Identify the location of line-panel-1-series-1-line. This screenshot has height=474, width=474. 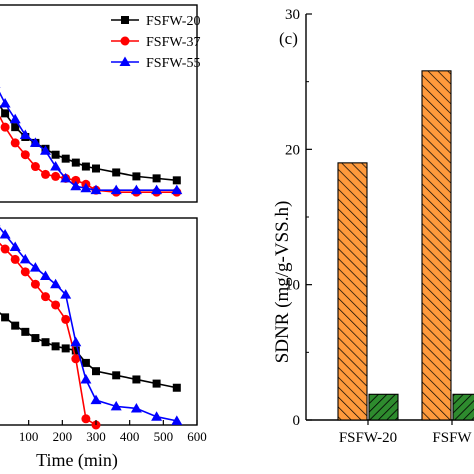
(48, 334).